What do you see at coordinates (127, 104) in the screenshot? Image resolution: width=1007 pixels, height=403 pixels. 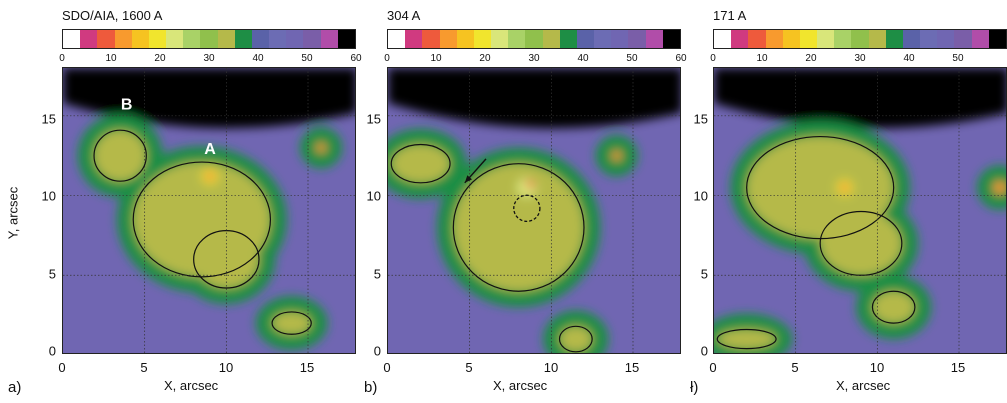 I see `annotation-label: B` at bounding box center [127, 104].